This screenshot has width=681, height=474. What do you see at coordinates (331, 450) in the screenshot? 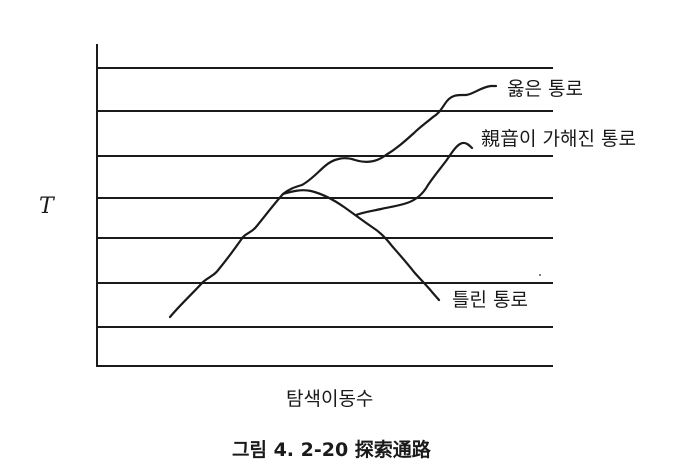
I see `figure-caption: 그림 4. 2-20 探索通路` at bounding box center [331, 450].